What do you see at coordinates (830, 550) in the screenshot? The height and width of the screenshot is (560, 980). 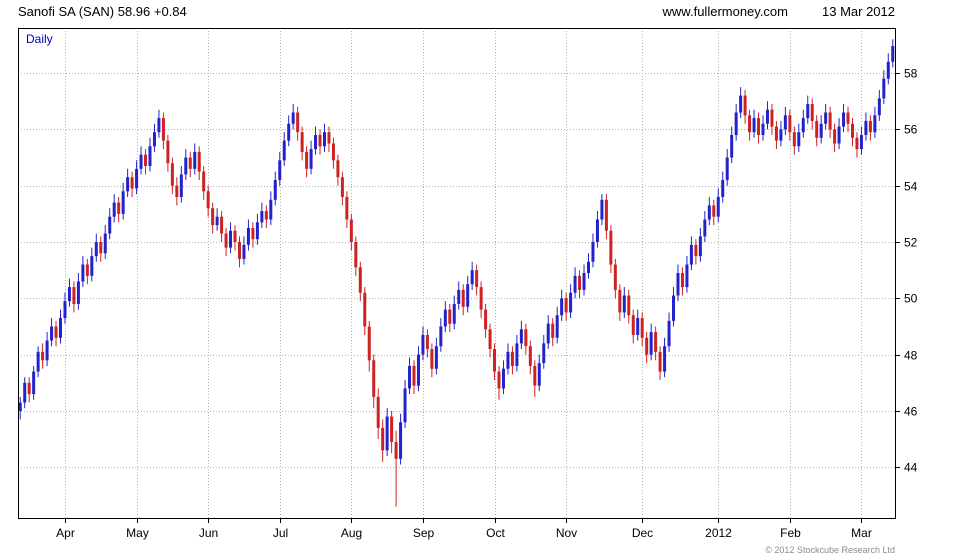 I see `copyright-notice: © 2012 Stockcube Research Ltd` at bounding box center [830, 550].